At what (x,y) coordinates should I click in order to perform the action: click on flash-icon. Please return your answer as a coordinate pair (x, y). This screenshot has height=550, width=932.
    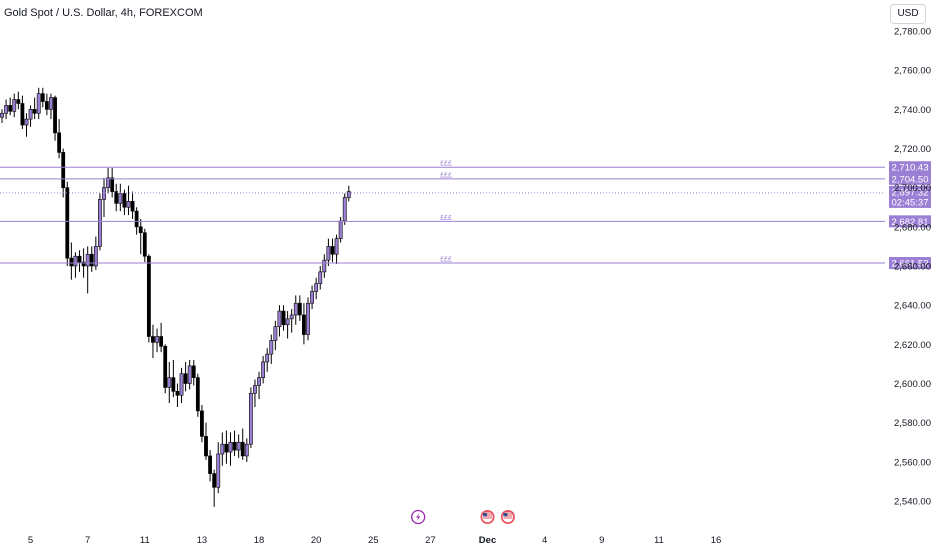
    Looking at the image, I should click on (418, 517).